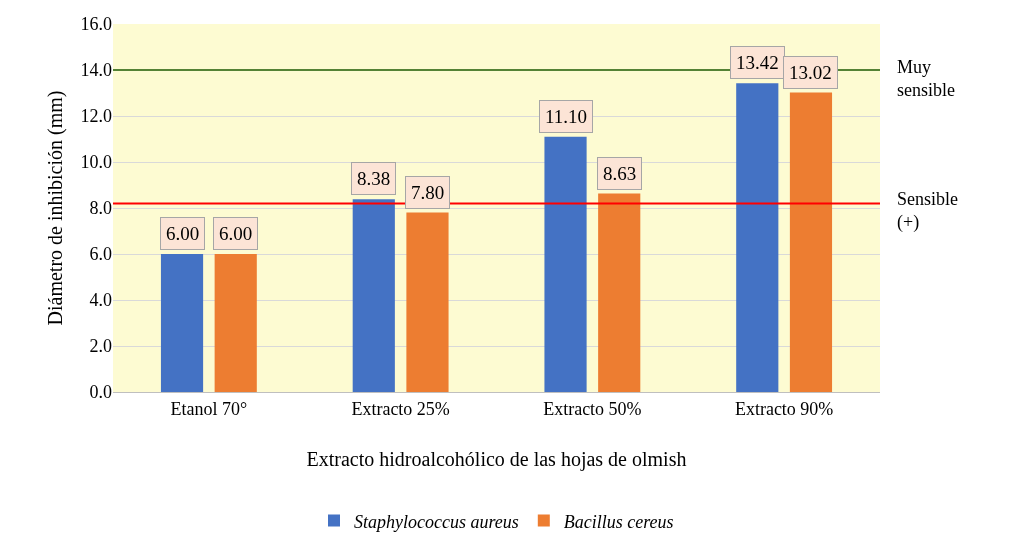 This screenshot has height=556, width=1011. Describe the element at coordinates (100, 300) in the screenshot. I see `y-tick-label: 4.0` at that location.